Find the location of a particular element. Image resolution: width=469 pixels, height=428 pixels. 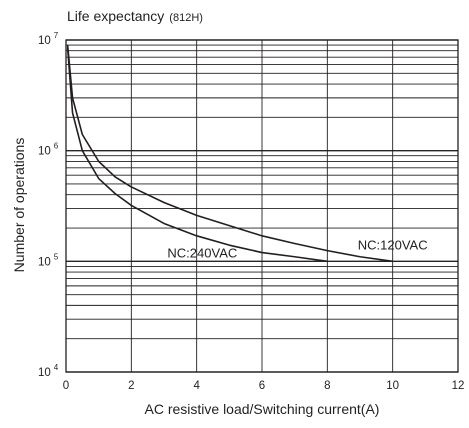

y-tick-exponent: 5 is located at coordinates (56, 256).